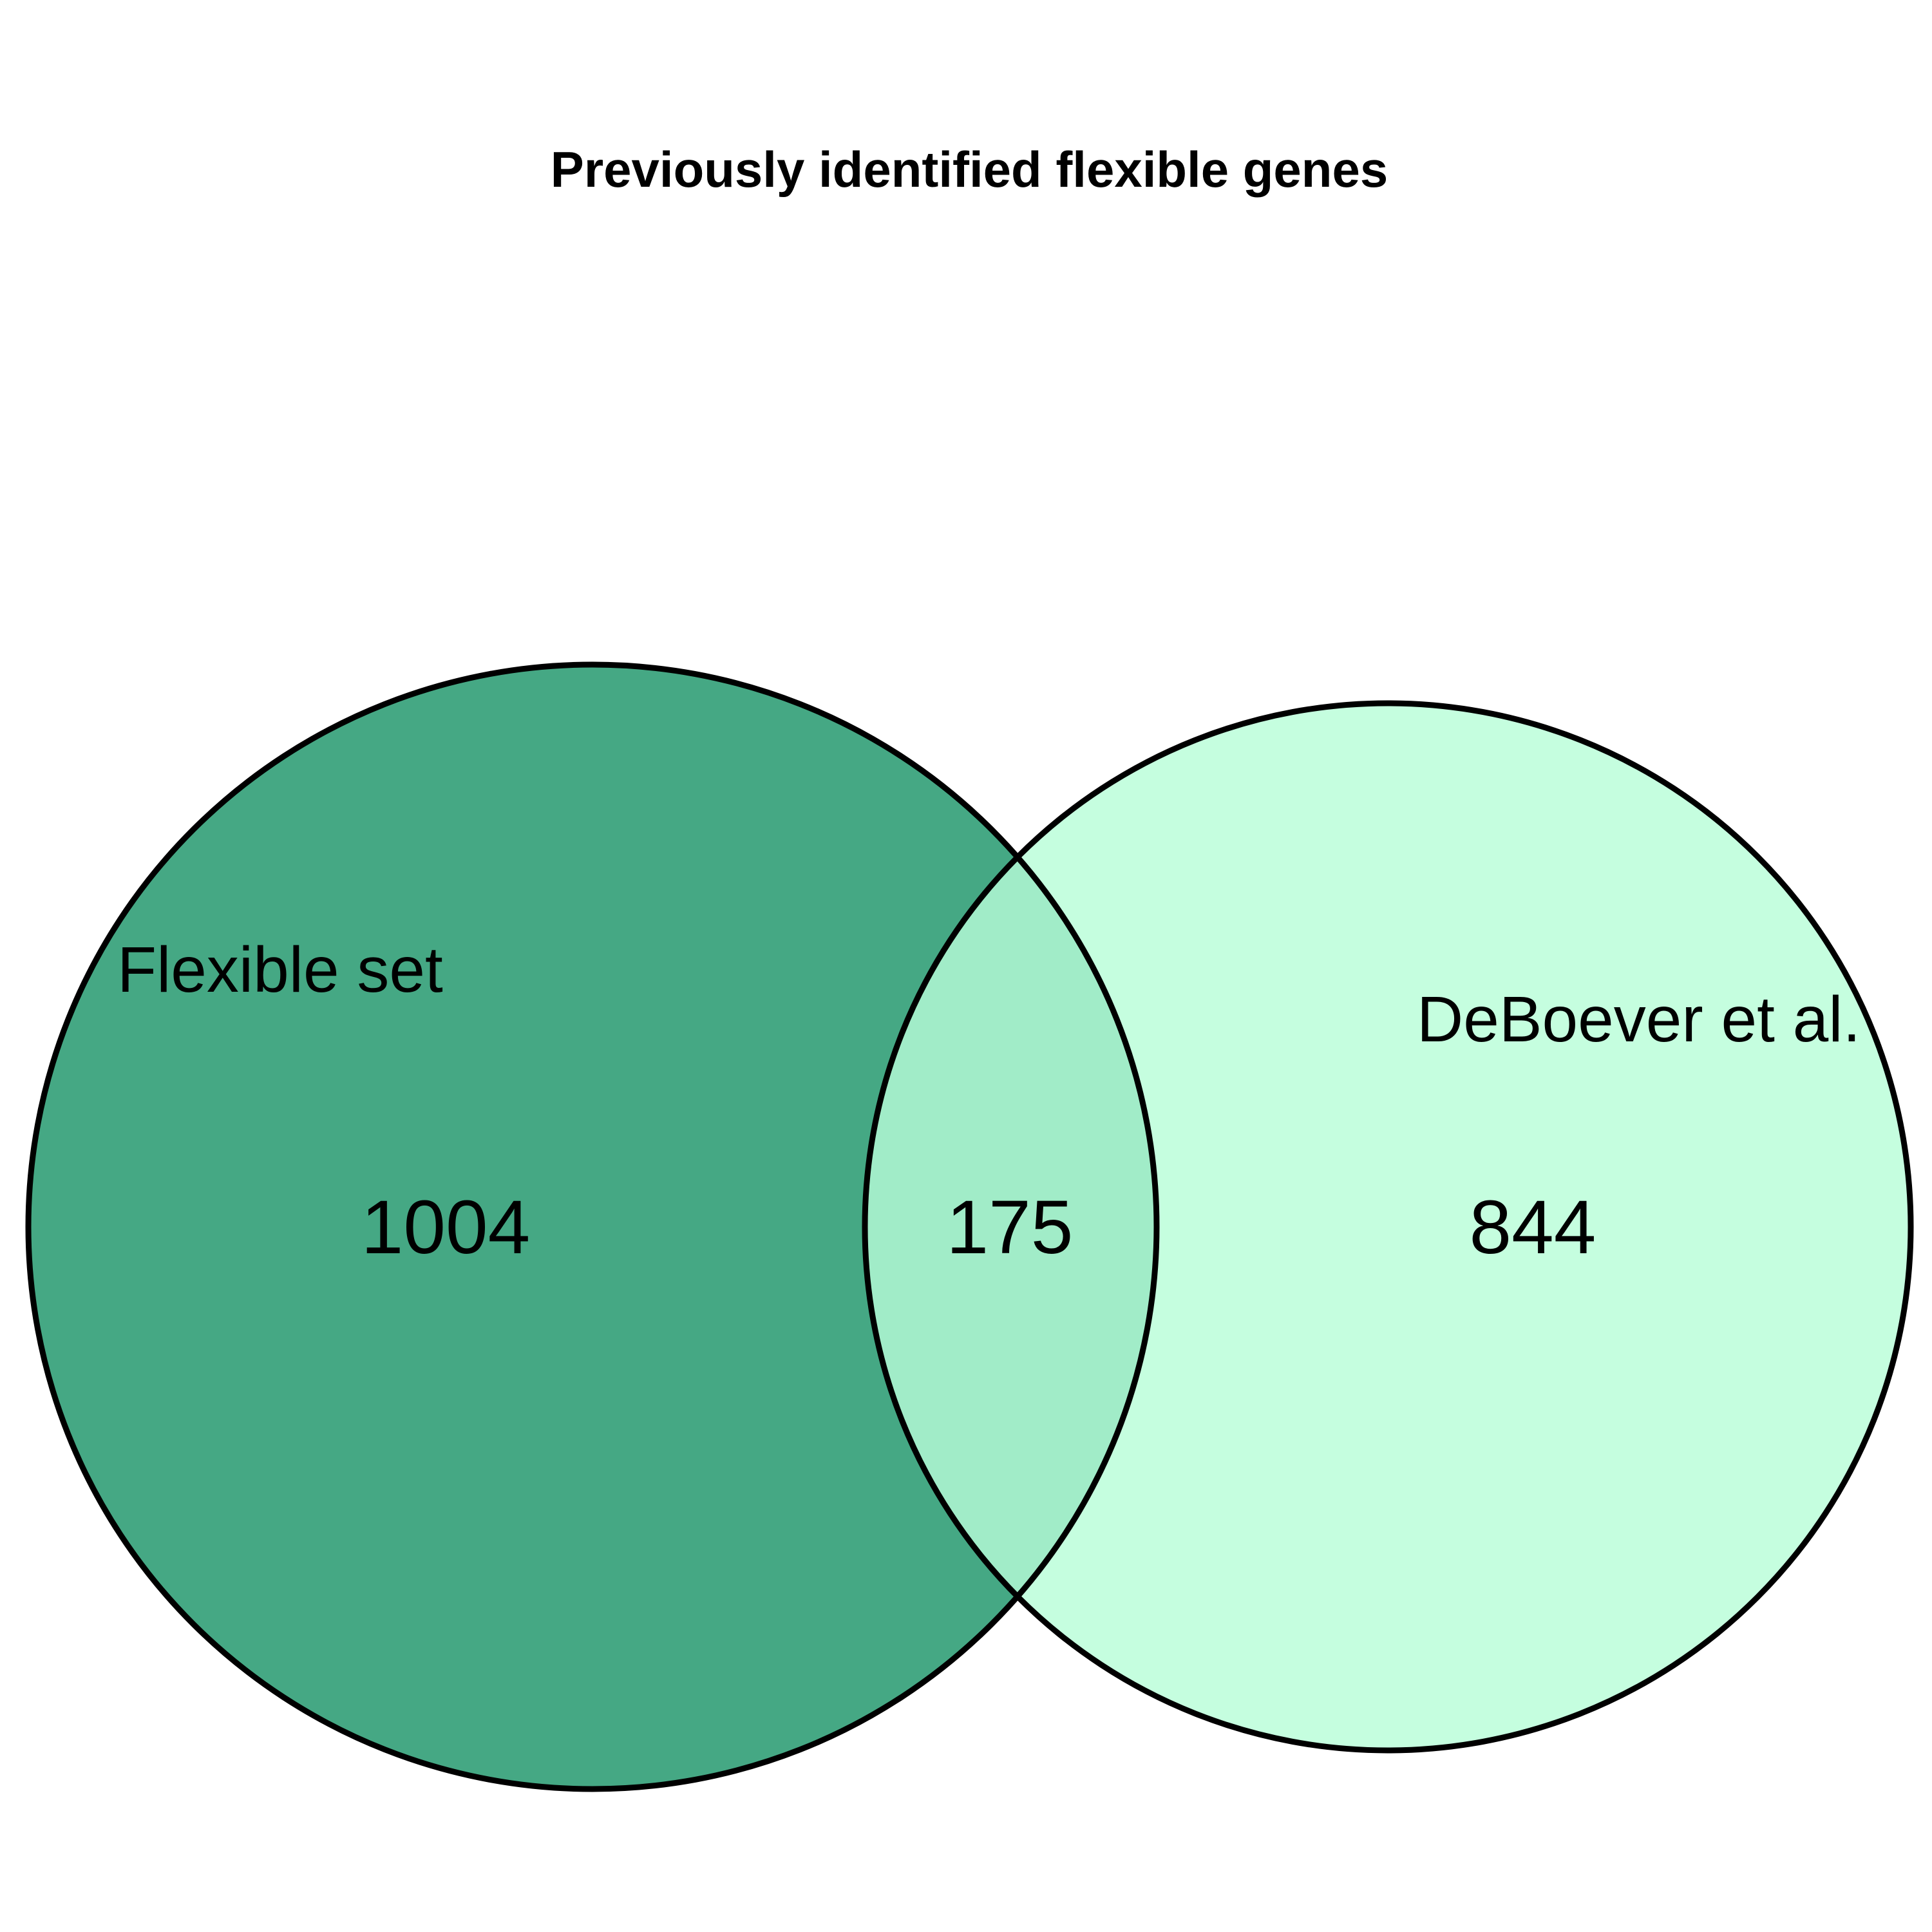 Image resolution: width=1932 pixels, height=1932 pixels. What do you see at coordinates (1533, 1227) in the screenshot?
I see `set-b-only-count: 844` at bounding box center [1533, 1227].